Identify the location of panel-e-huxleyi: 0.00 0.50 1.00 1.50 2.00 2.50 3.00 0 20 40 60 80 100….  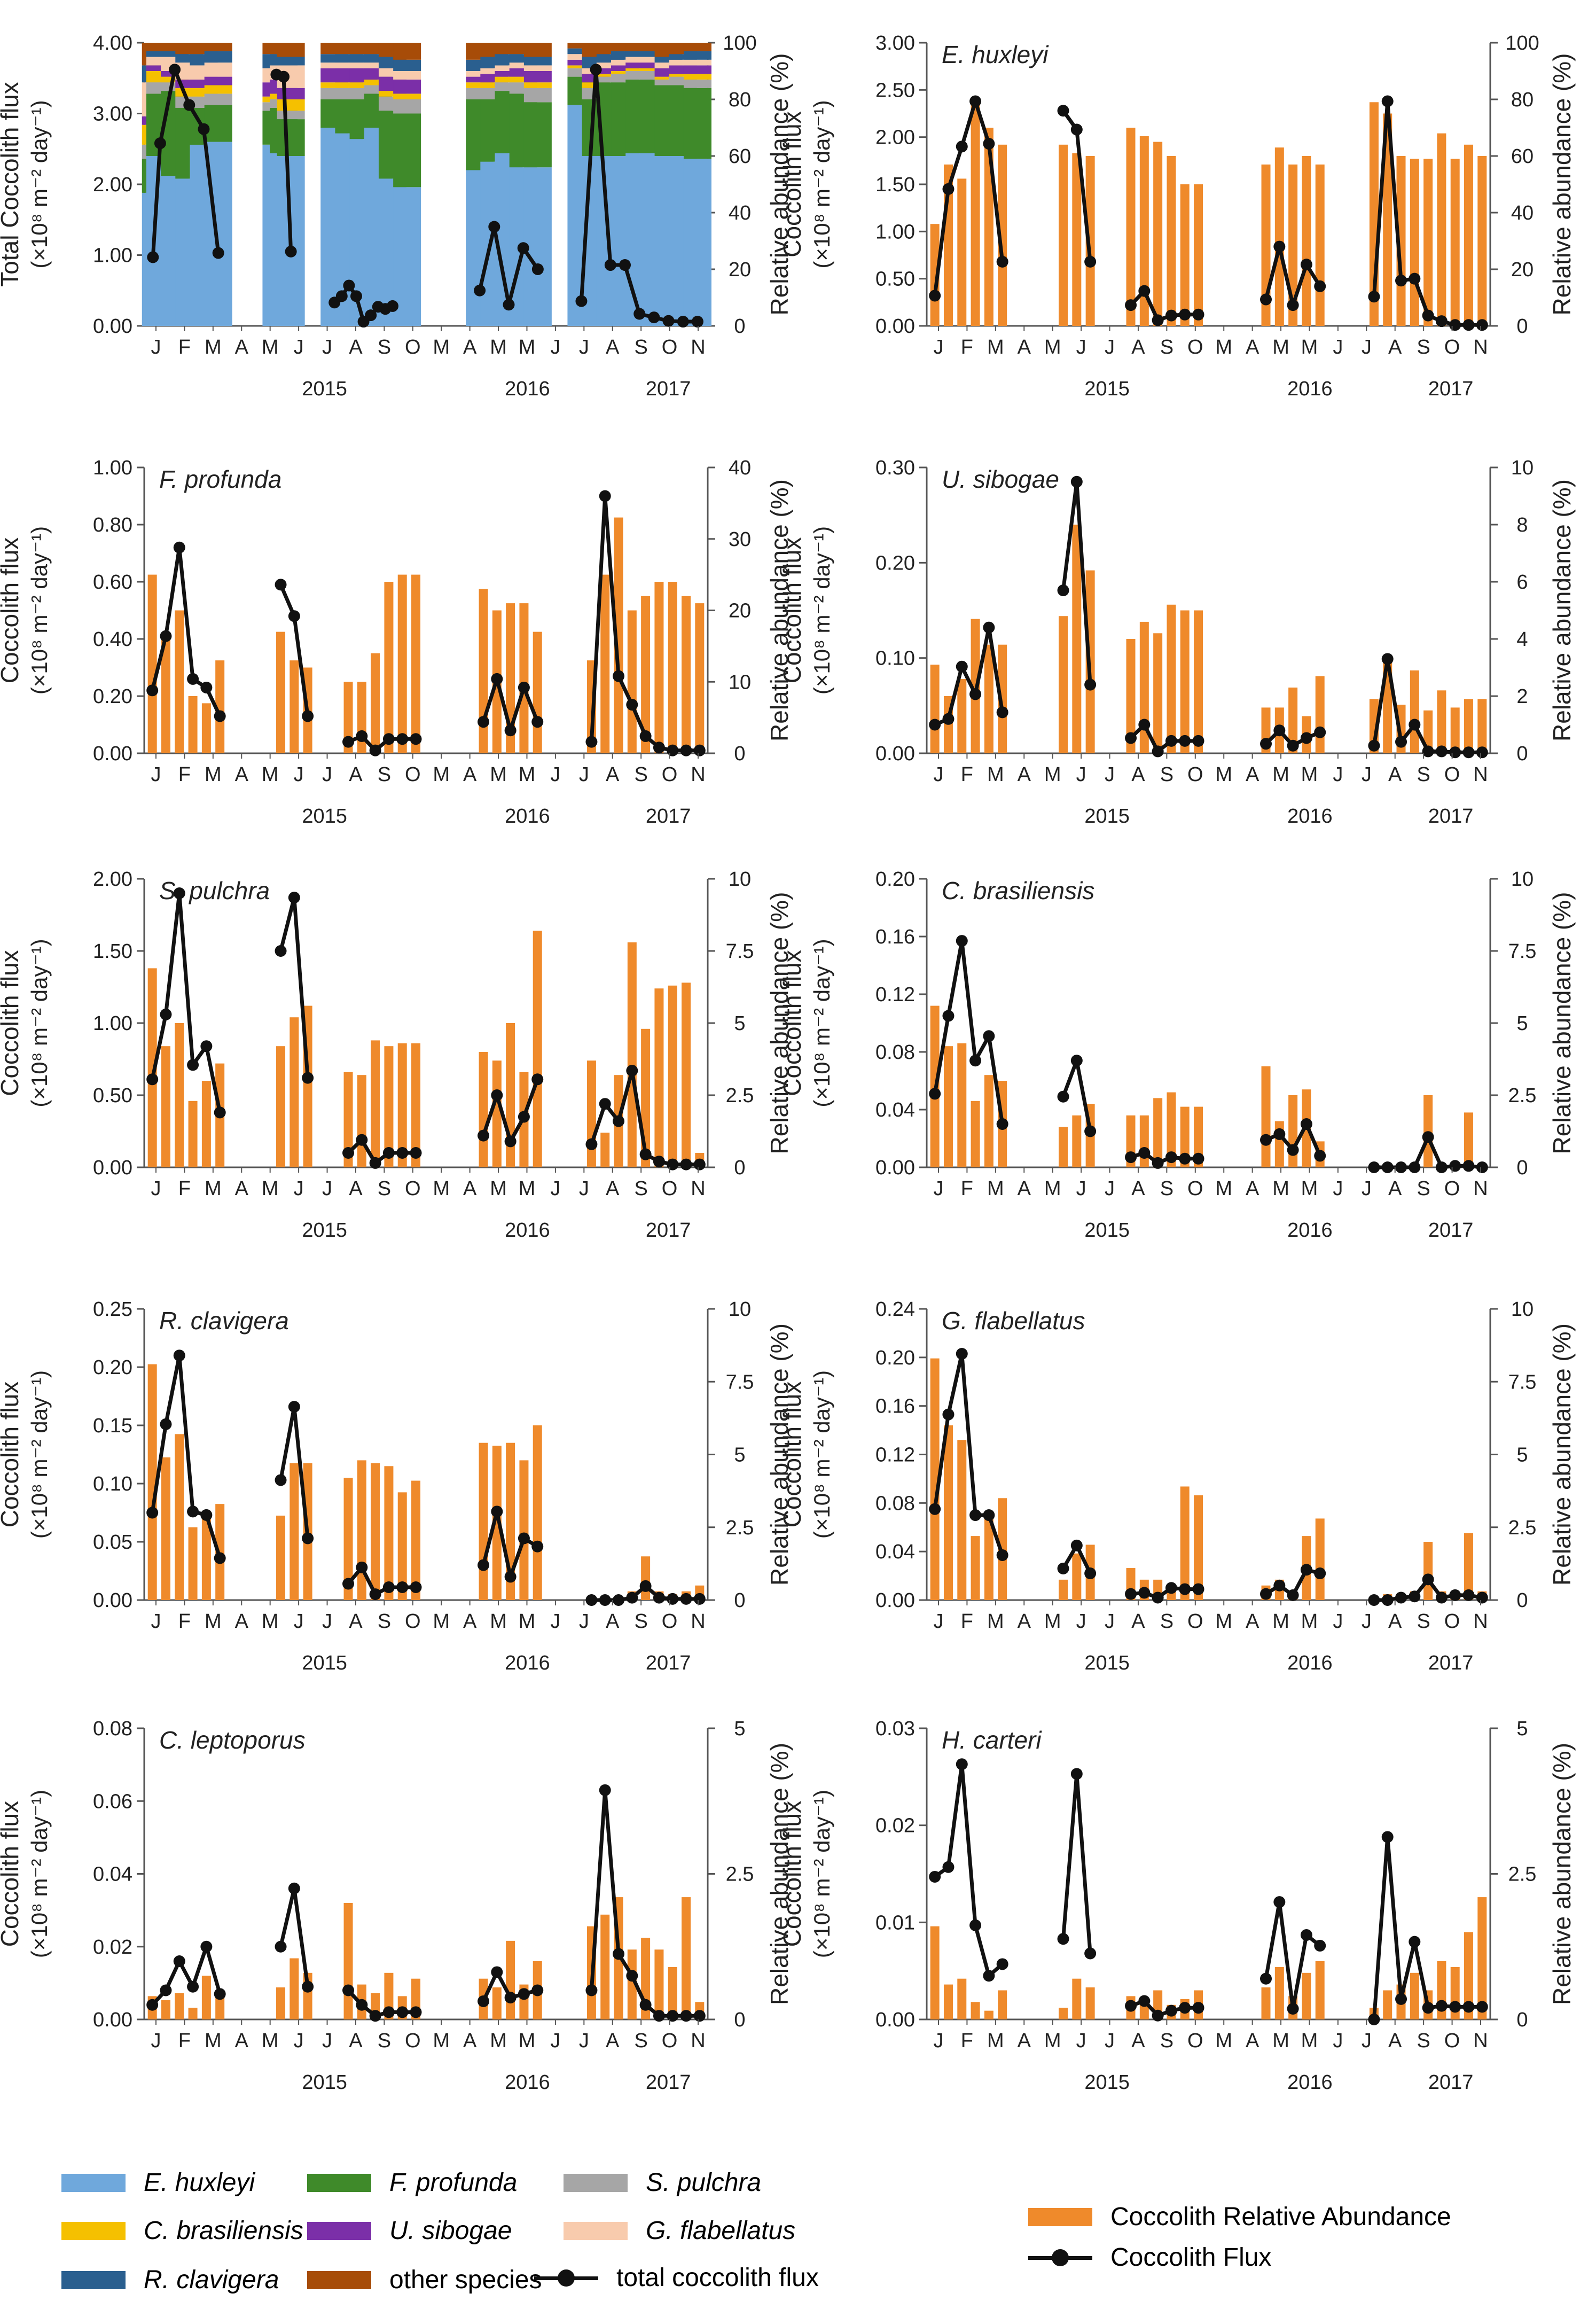
(1177, 216).